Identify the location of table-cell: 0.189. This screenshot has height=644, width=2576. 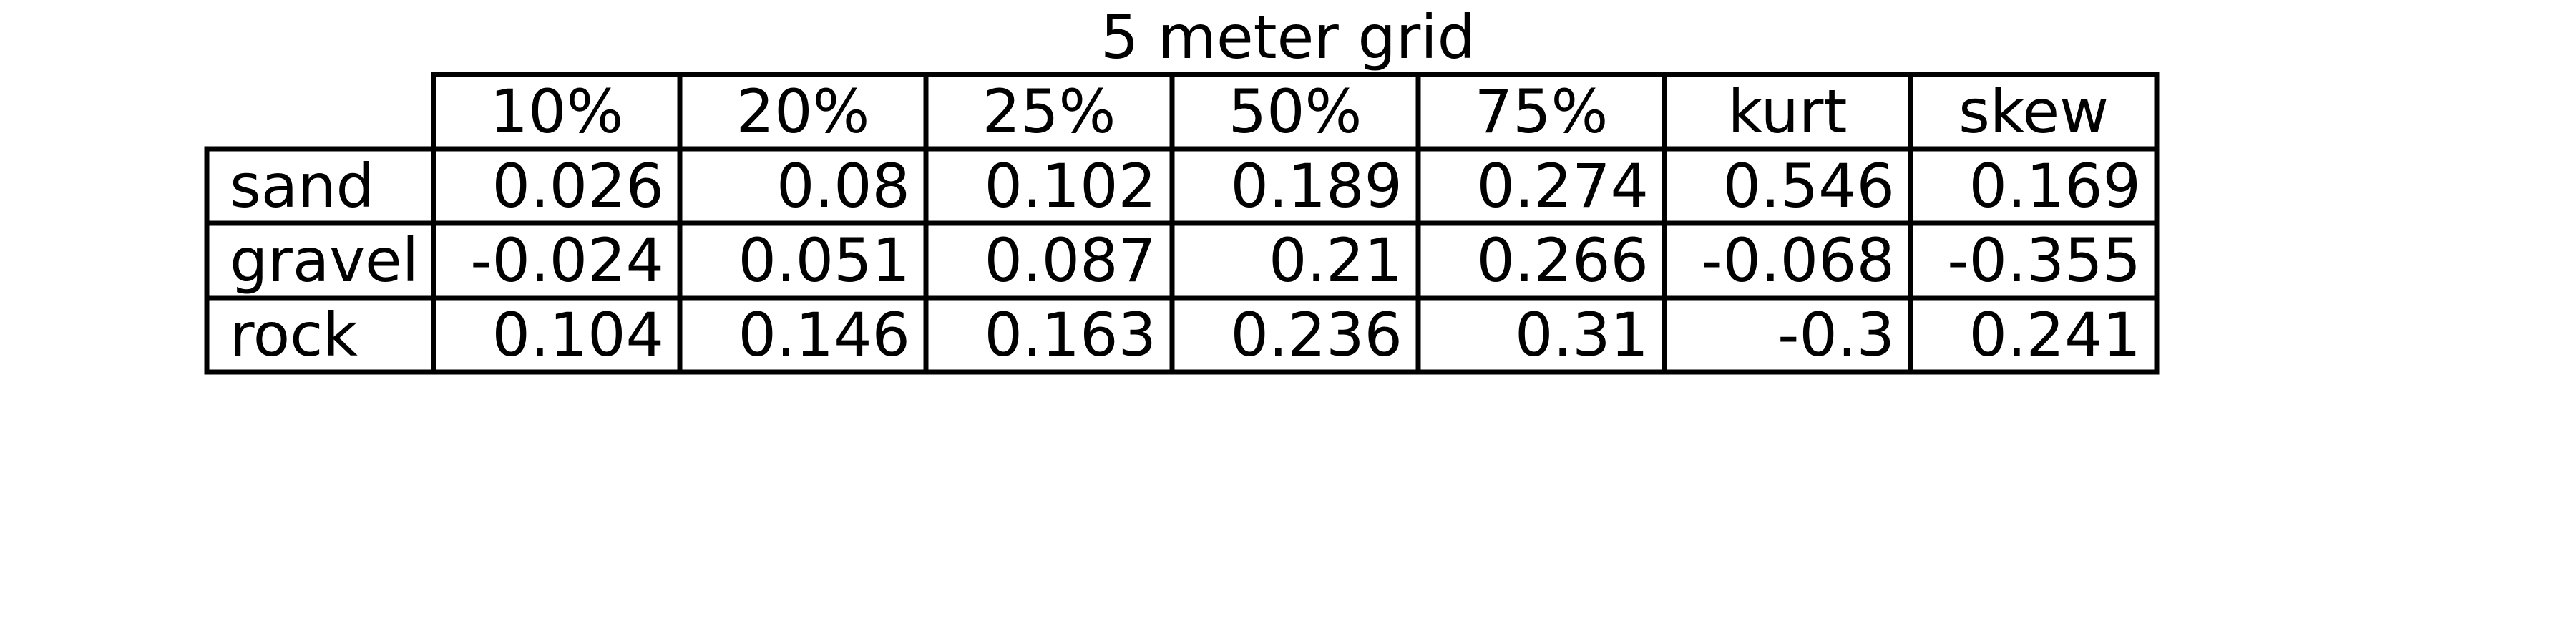
(1316, 186).